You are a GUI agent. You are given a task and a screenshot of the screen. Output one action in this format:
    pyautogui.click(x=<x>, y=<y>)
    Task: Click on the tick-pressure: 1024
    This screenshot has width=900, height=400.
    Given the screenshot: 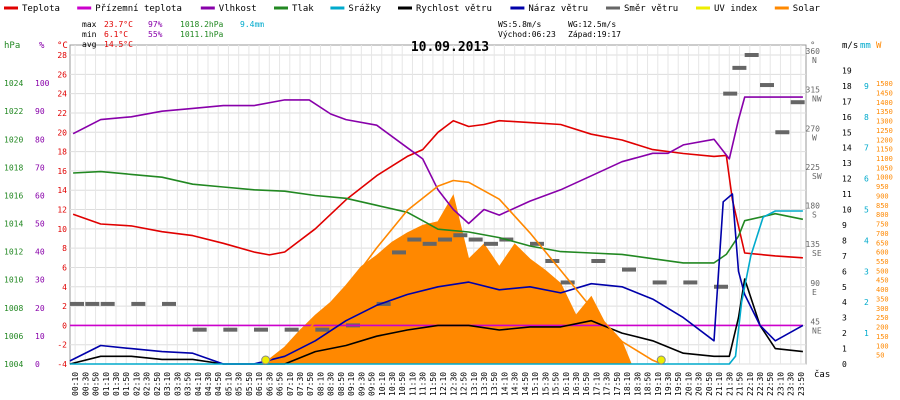 What is the action you would take?
    pyautogui.click(x=13, y=83)
    